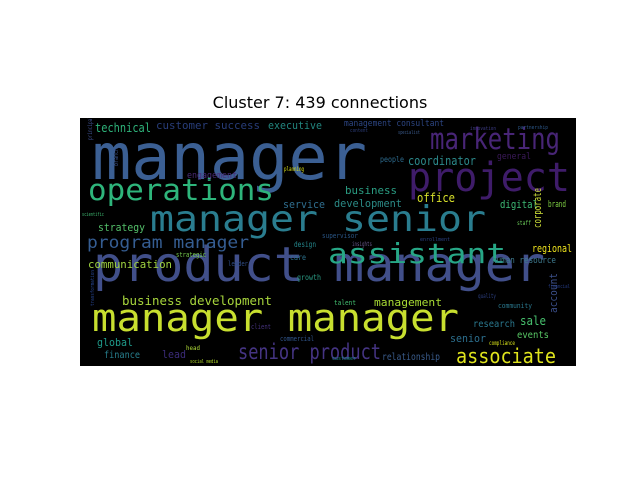 The height and width of the screenshot is (480, 640). Describe the element at coordinates (495, 139) in the screenshot. I see `word-marketing: marketing` at that location.